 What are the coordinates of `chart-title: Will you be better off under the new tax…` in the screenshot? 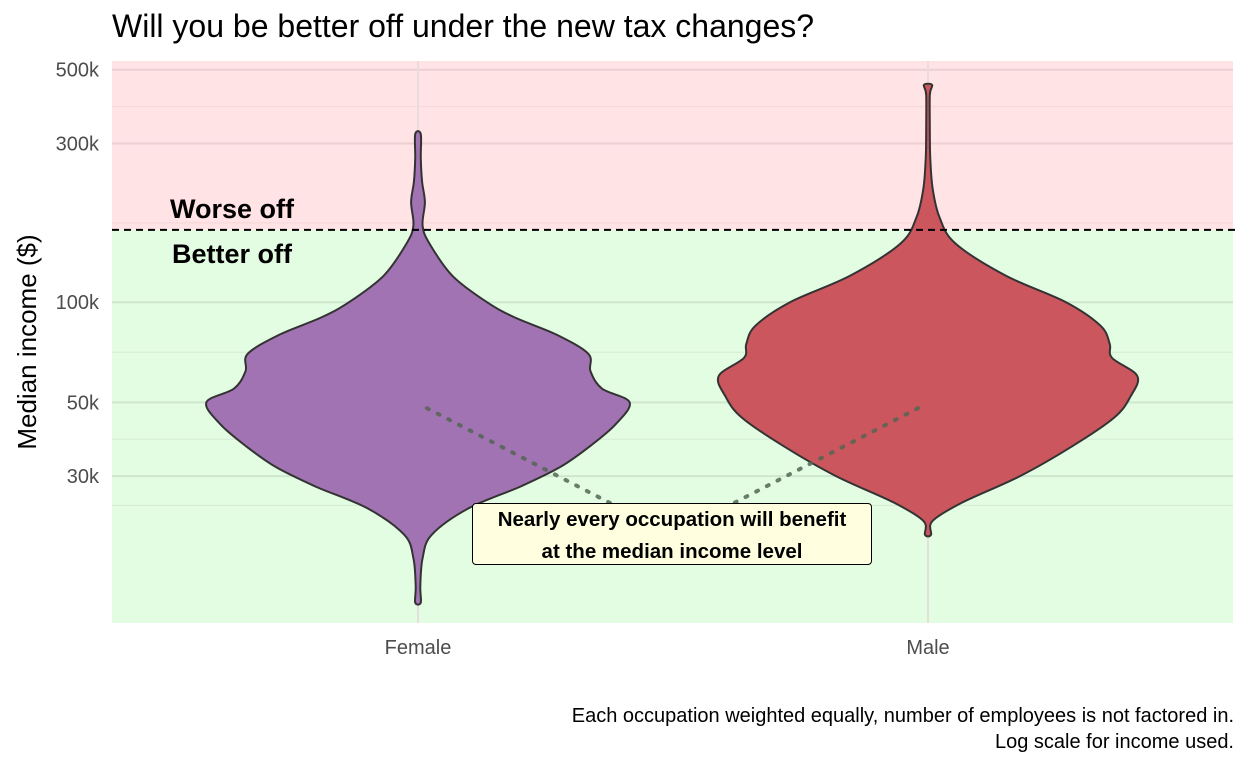 It's located at (463, 26).